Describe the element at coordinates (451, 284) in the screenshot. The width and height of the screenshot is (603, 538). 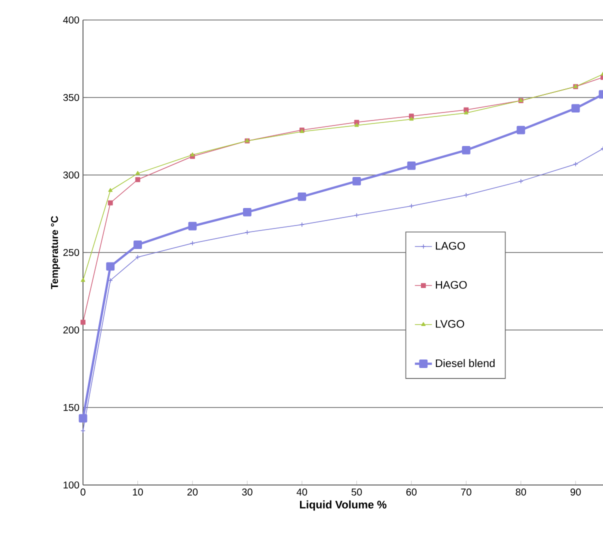
I see `legend-label: HAGO` at that location.